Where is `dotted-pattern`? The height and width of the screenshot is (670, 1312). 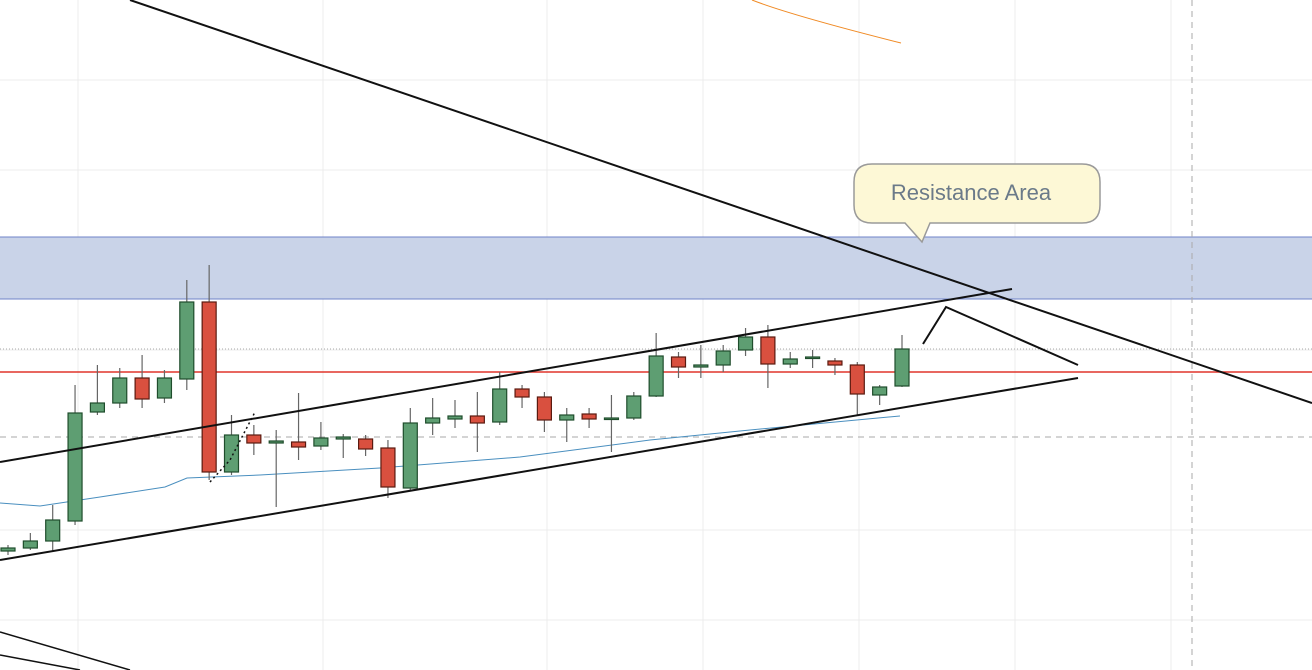
dotted-pattern is located at coordinates (232, 447).